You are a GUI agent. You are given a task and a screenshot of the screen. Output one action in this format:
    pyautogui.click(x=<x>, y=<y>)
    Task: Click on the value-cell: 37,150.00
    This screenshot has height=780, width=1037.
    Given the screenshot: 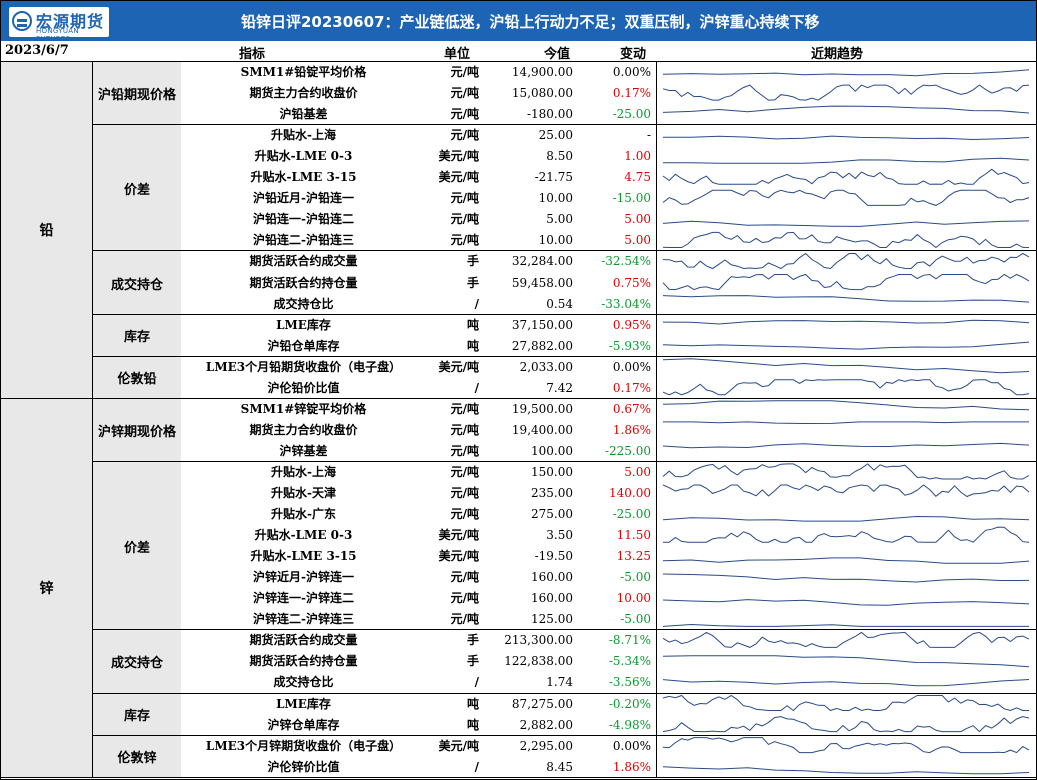 What is the action you would take?
    pyautogui.click(x=542, y=324)
    